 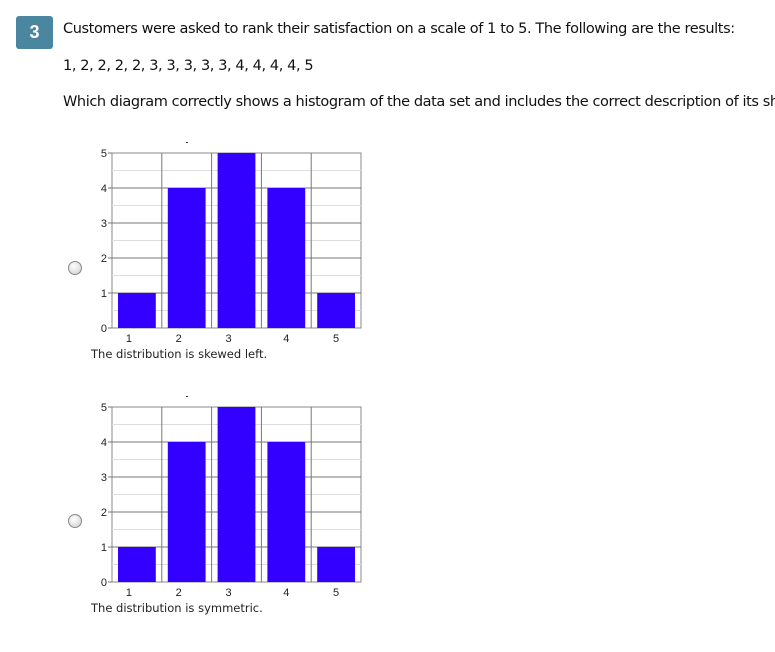 I want to click on option-b-caption: The distribution is symmetric., so click(x=177, y=608).